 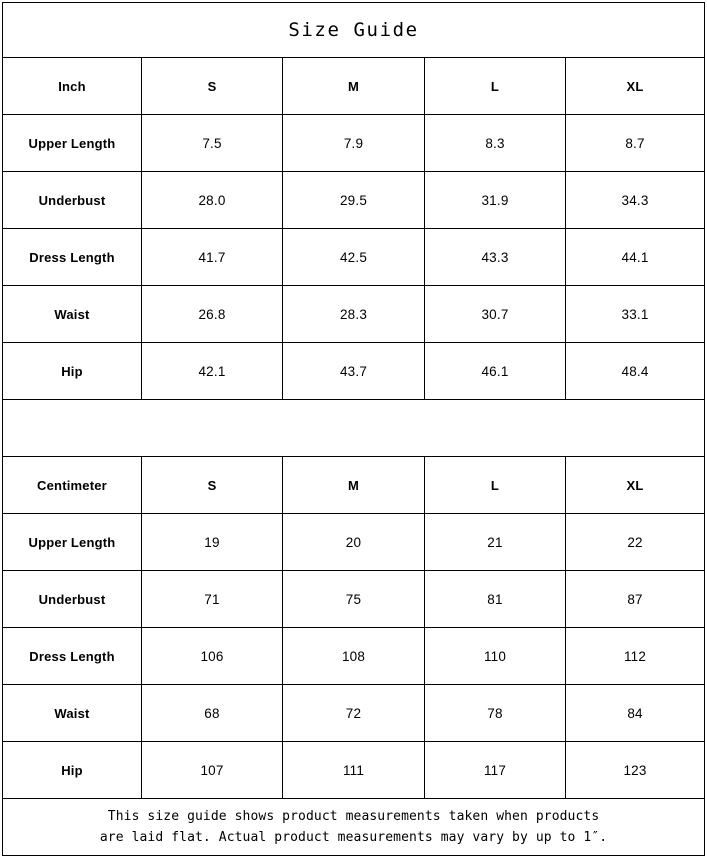 I want to click on spacer-row, so click(x=353, y=428).